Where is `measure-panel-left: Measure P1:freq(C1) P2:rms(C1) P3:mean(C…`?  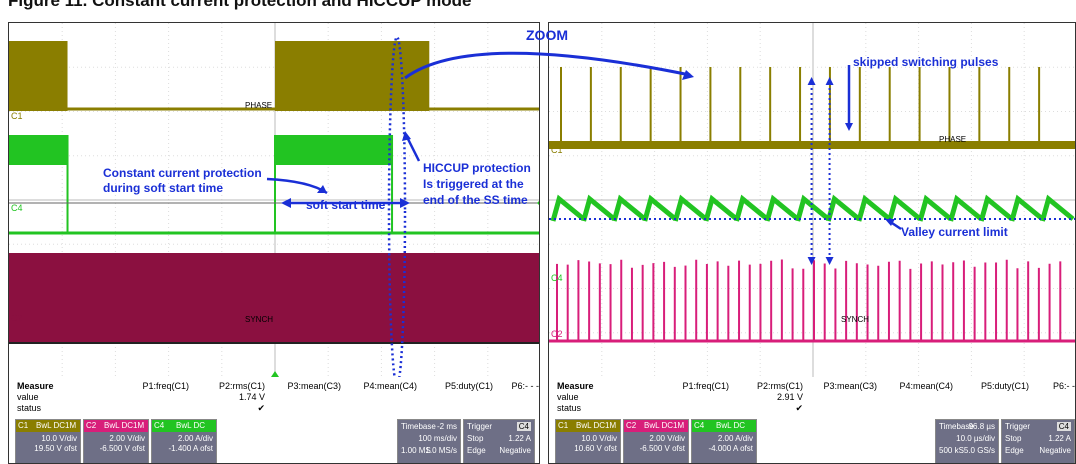 measure-panel-left: Measure P1:freq(C1) P2:rms(C1) P3:mean(C… is located at coordinates (274, 421).